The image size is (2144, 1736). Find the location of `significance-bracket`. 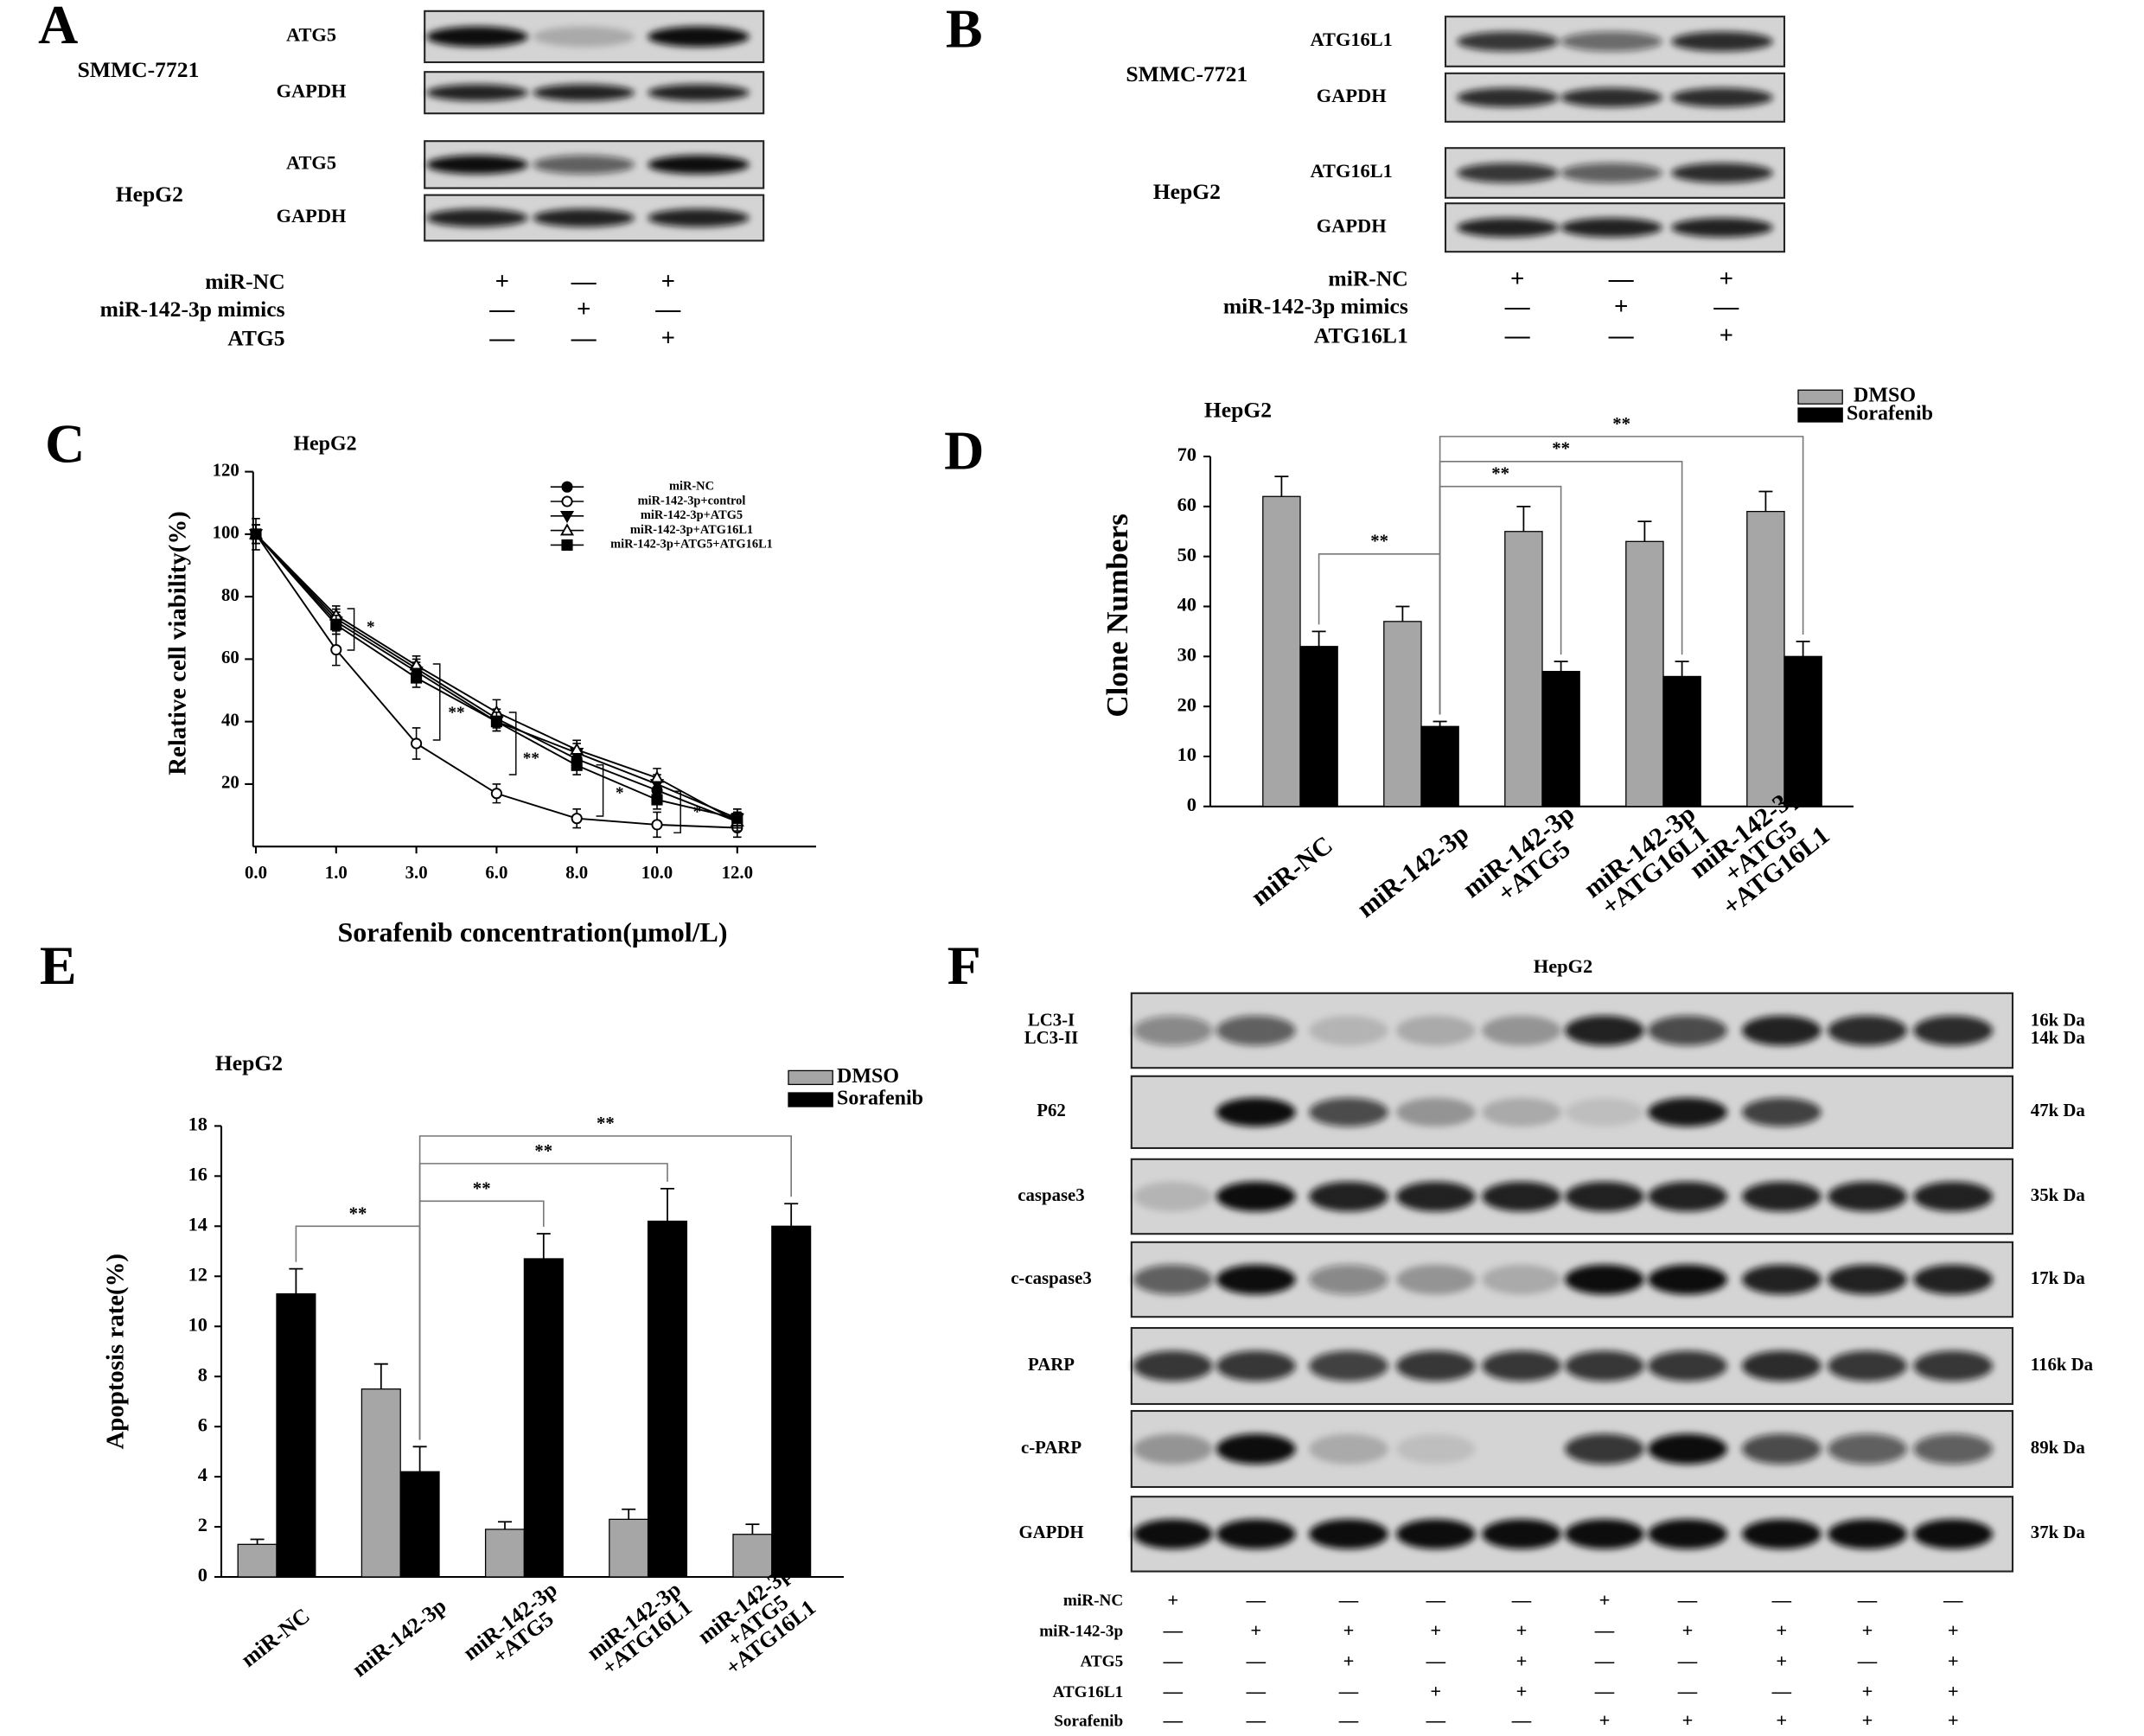

significance-bracket is located at coordinates (1621, 575).